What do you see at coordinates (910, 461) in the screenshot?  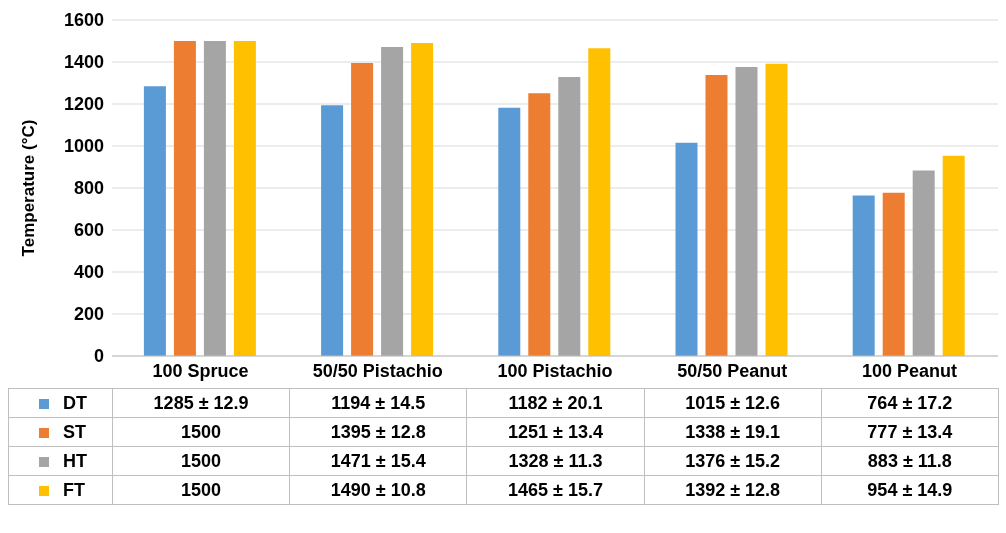 I see `data-label: 883 ± 11.8` at bounding box center [910, 461].